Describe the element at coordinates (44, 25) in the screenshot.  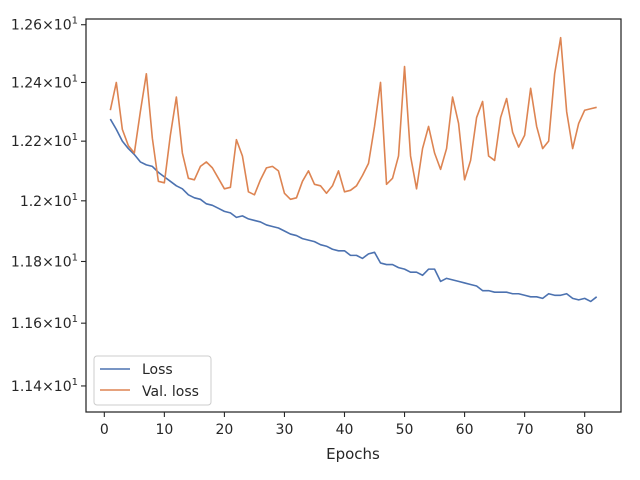
I see `y-tick-label: 1.26×10¹` at that location.